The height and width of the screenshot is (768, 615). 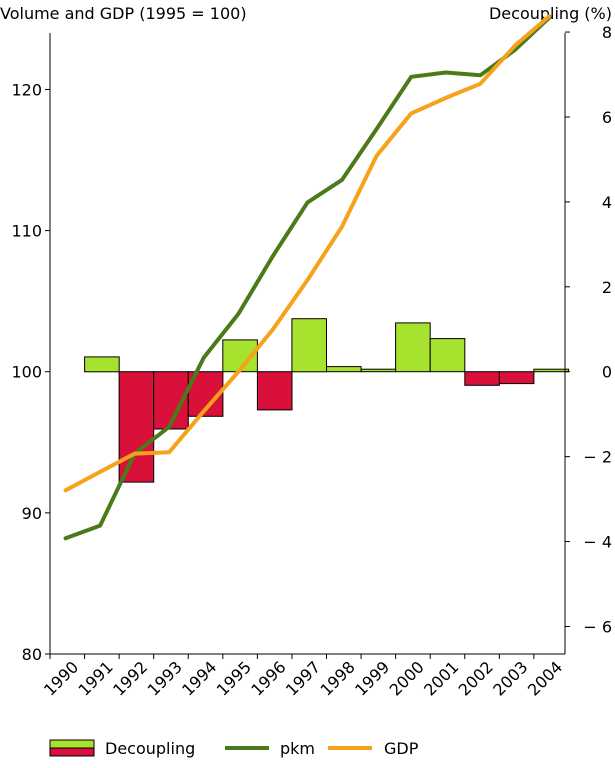 What do you see at coordinates (413, 347) in the screenshot?
I see `decoupling-bar-2000` at bounding box center [413, 347].